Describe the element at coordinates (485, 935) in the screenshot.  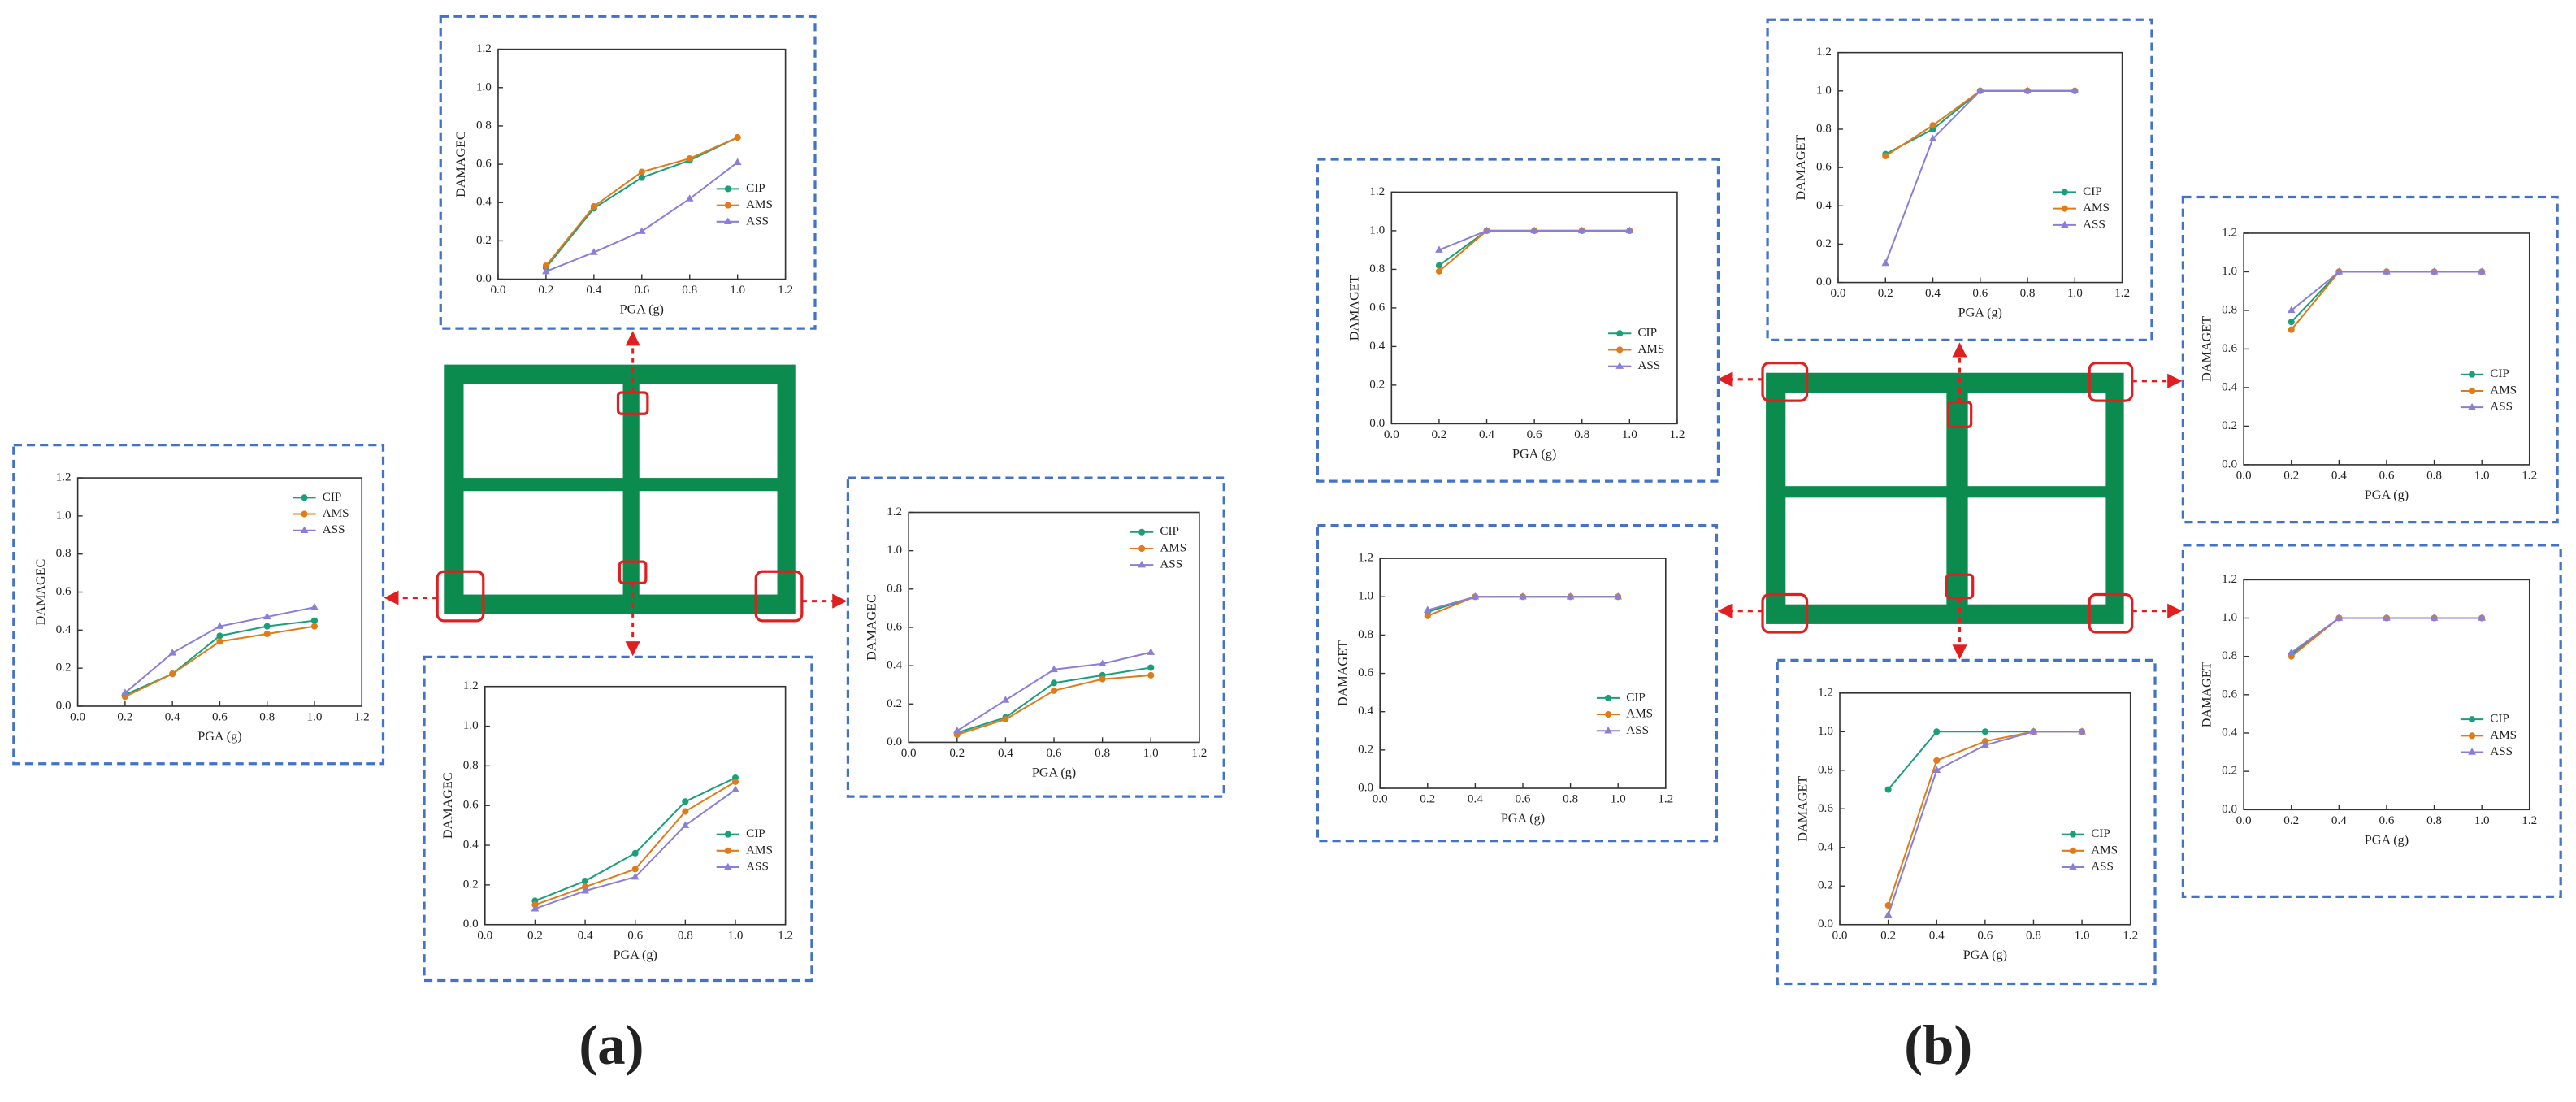
I see `x-tick-label: 0.0` at that location.